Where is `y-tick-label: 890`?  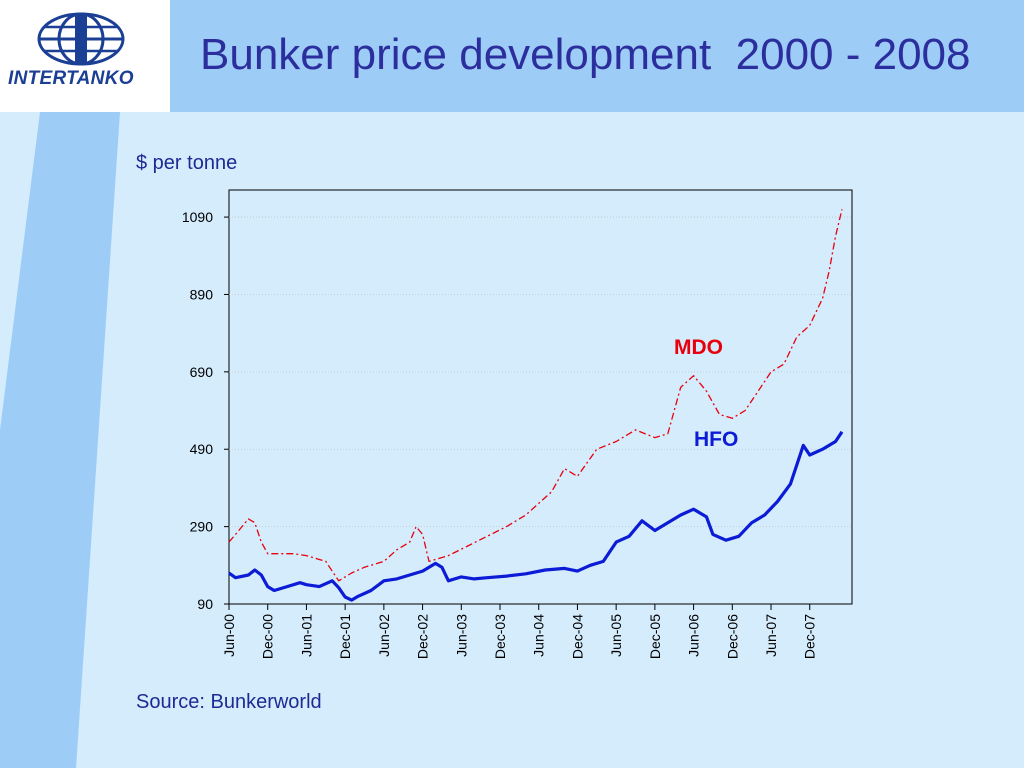
y-tick-label: 890 is located at coordinates (202, 294).